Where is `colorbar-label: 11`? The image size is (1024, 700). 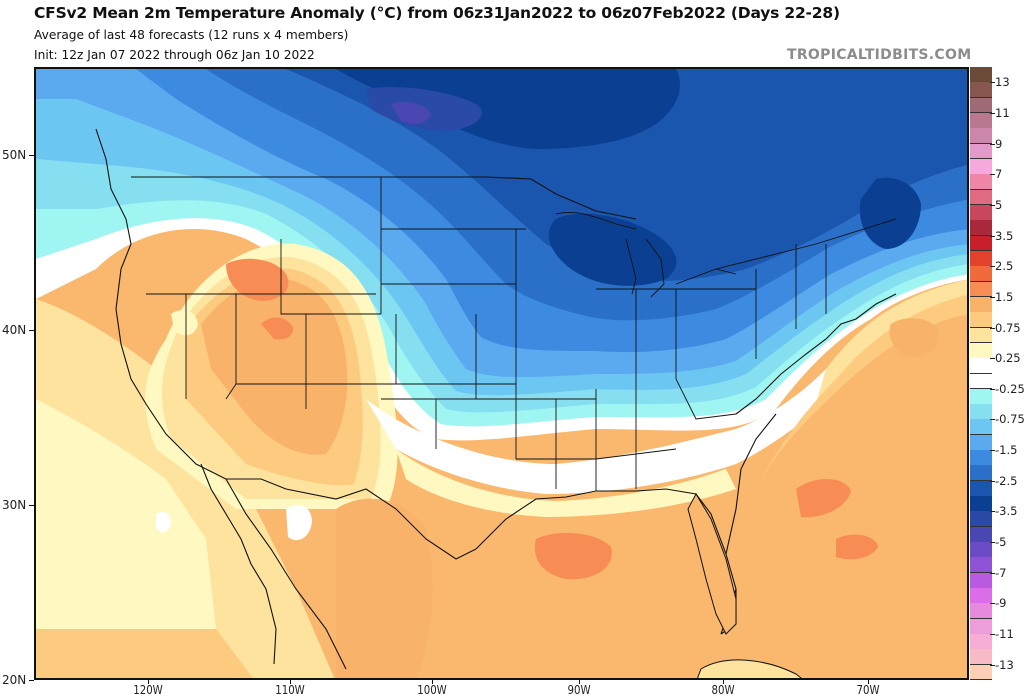 colorbar-label: 11 is located at coordinates (1002, 112).